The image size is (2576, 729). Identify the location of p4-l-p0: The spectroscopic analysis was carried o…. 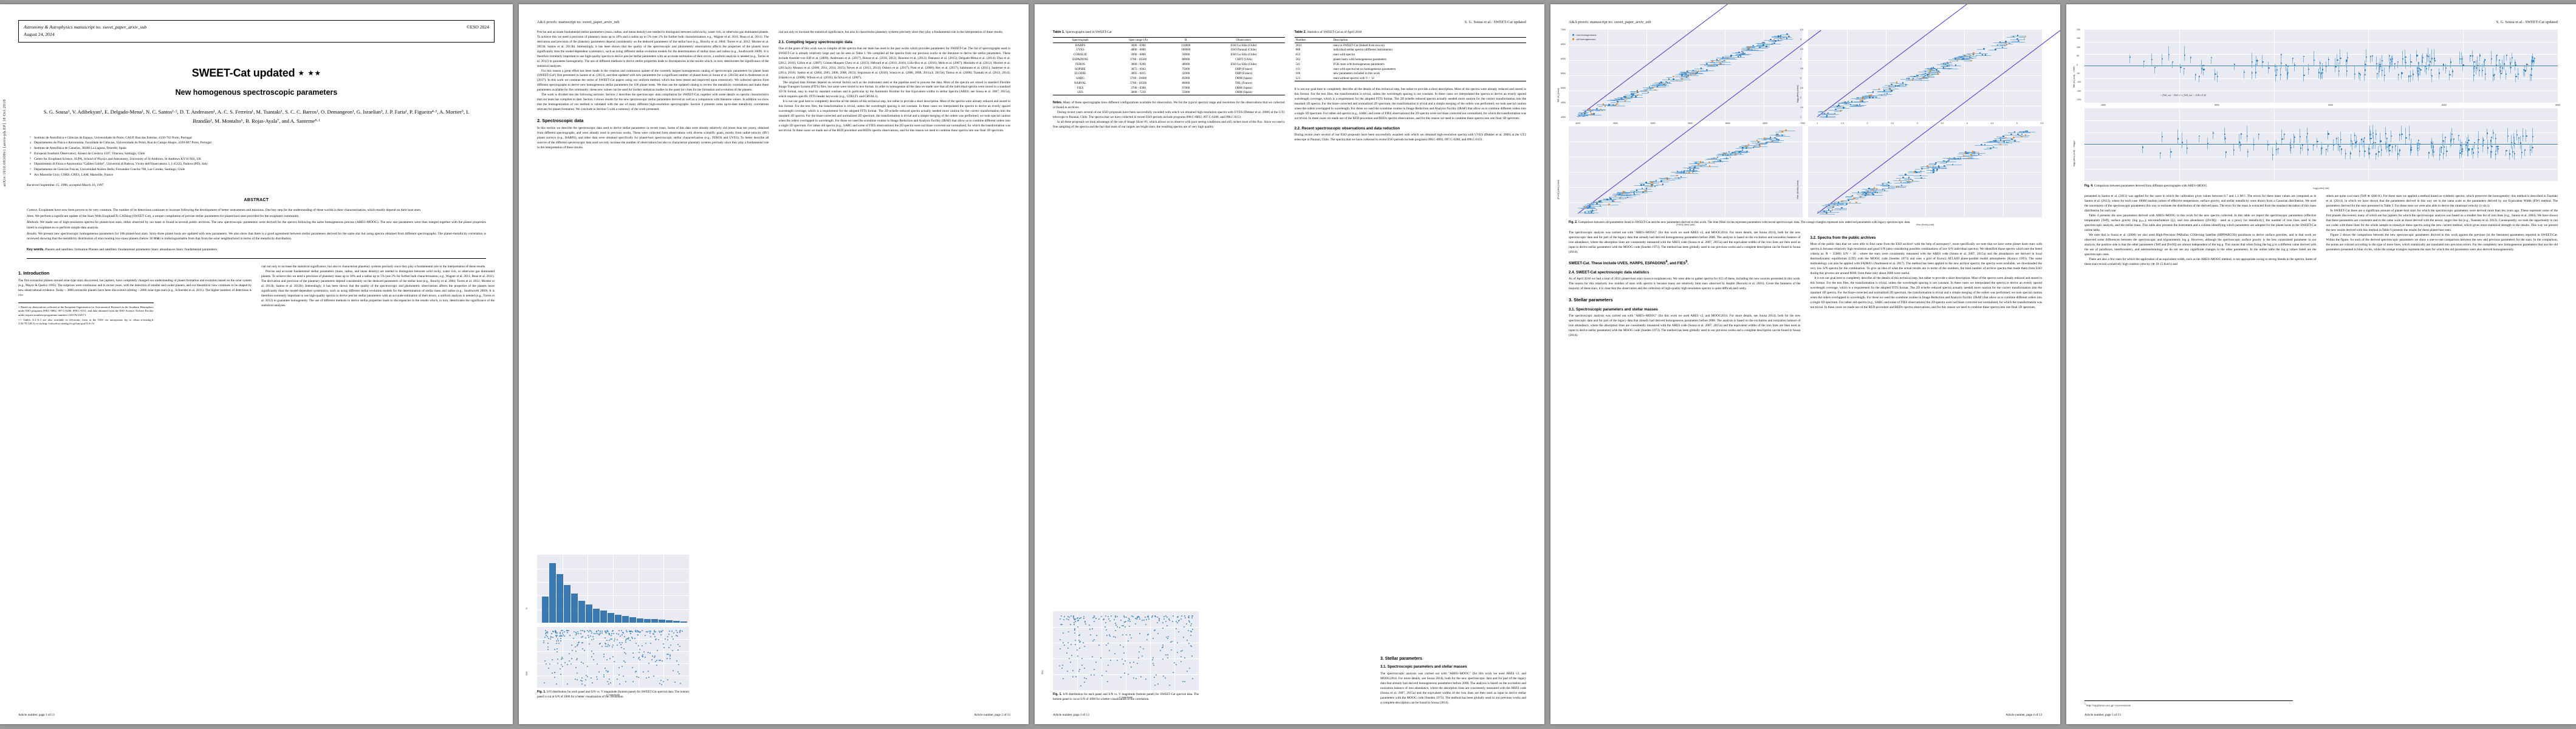
(1685, 243).